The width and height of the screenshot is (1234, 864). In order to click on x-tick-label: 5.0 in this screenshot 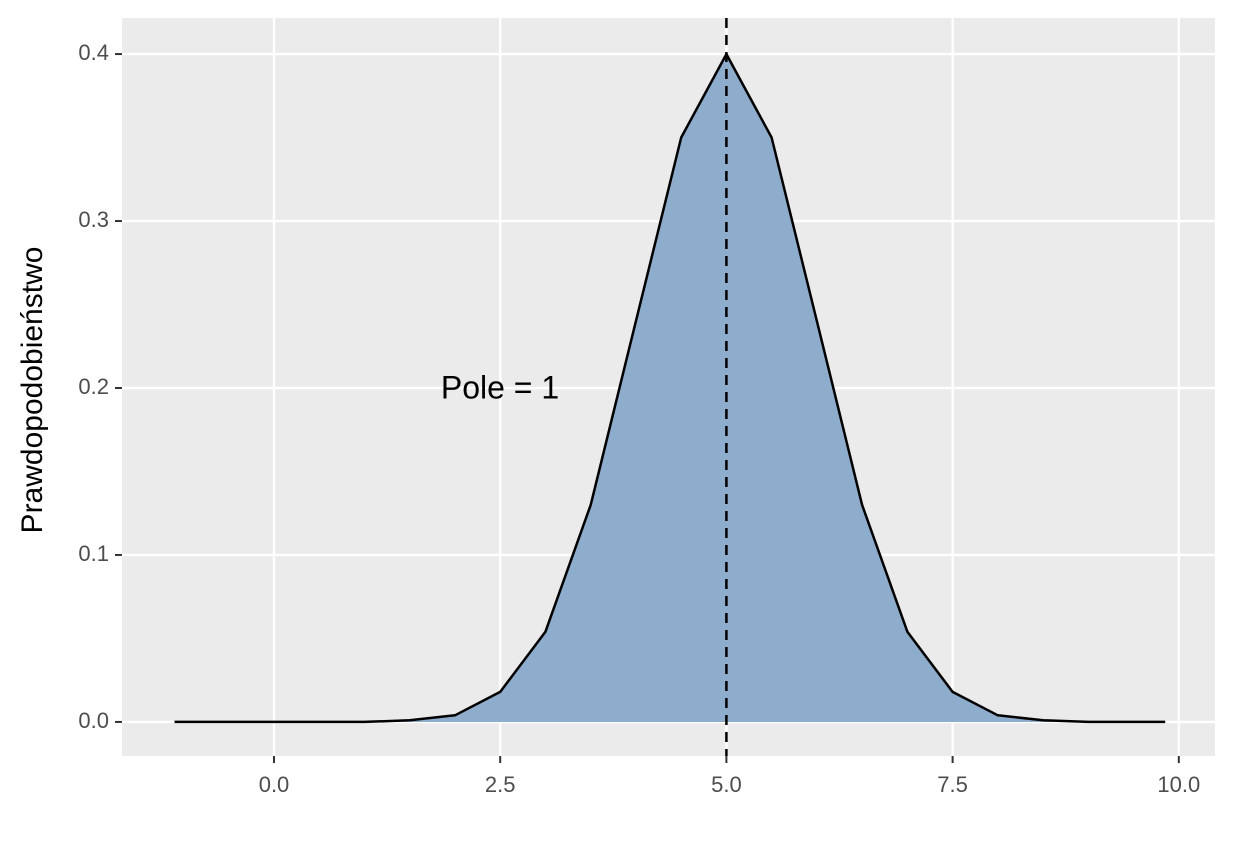, I will do `click(726, 784)`.